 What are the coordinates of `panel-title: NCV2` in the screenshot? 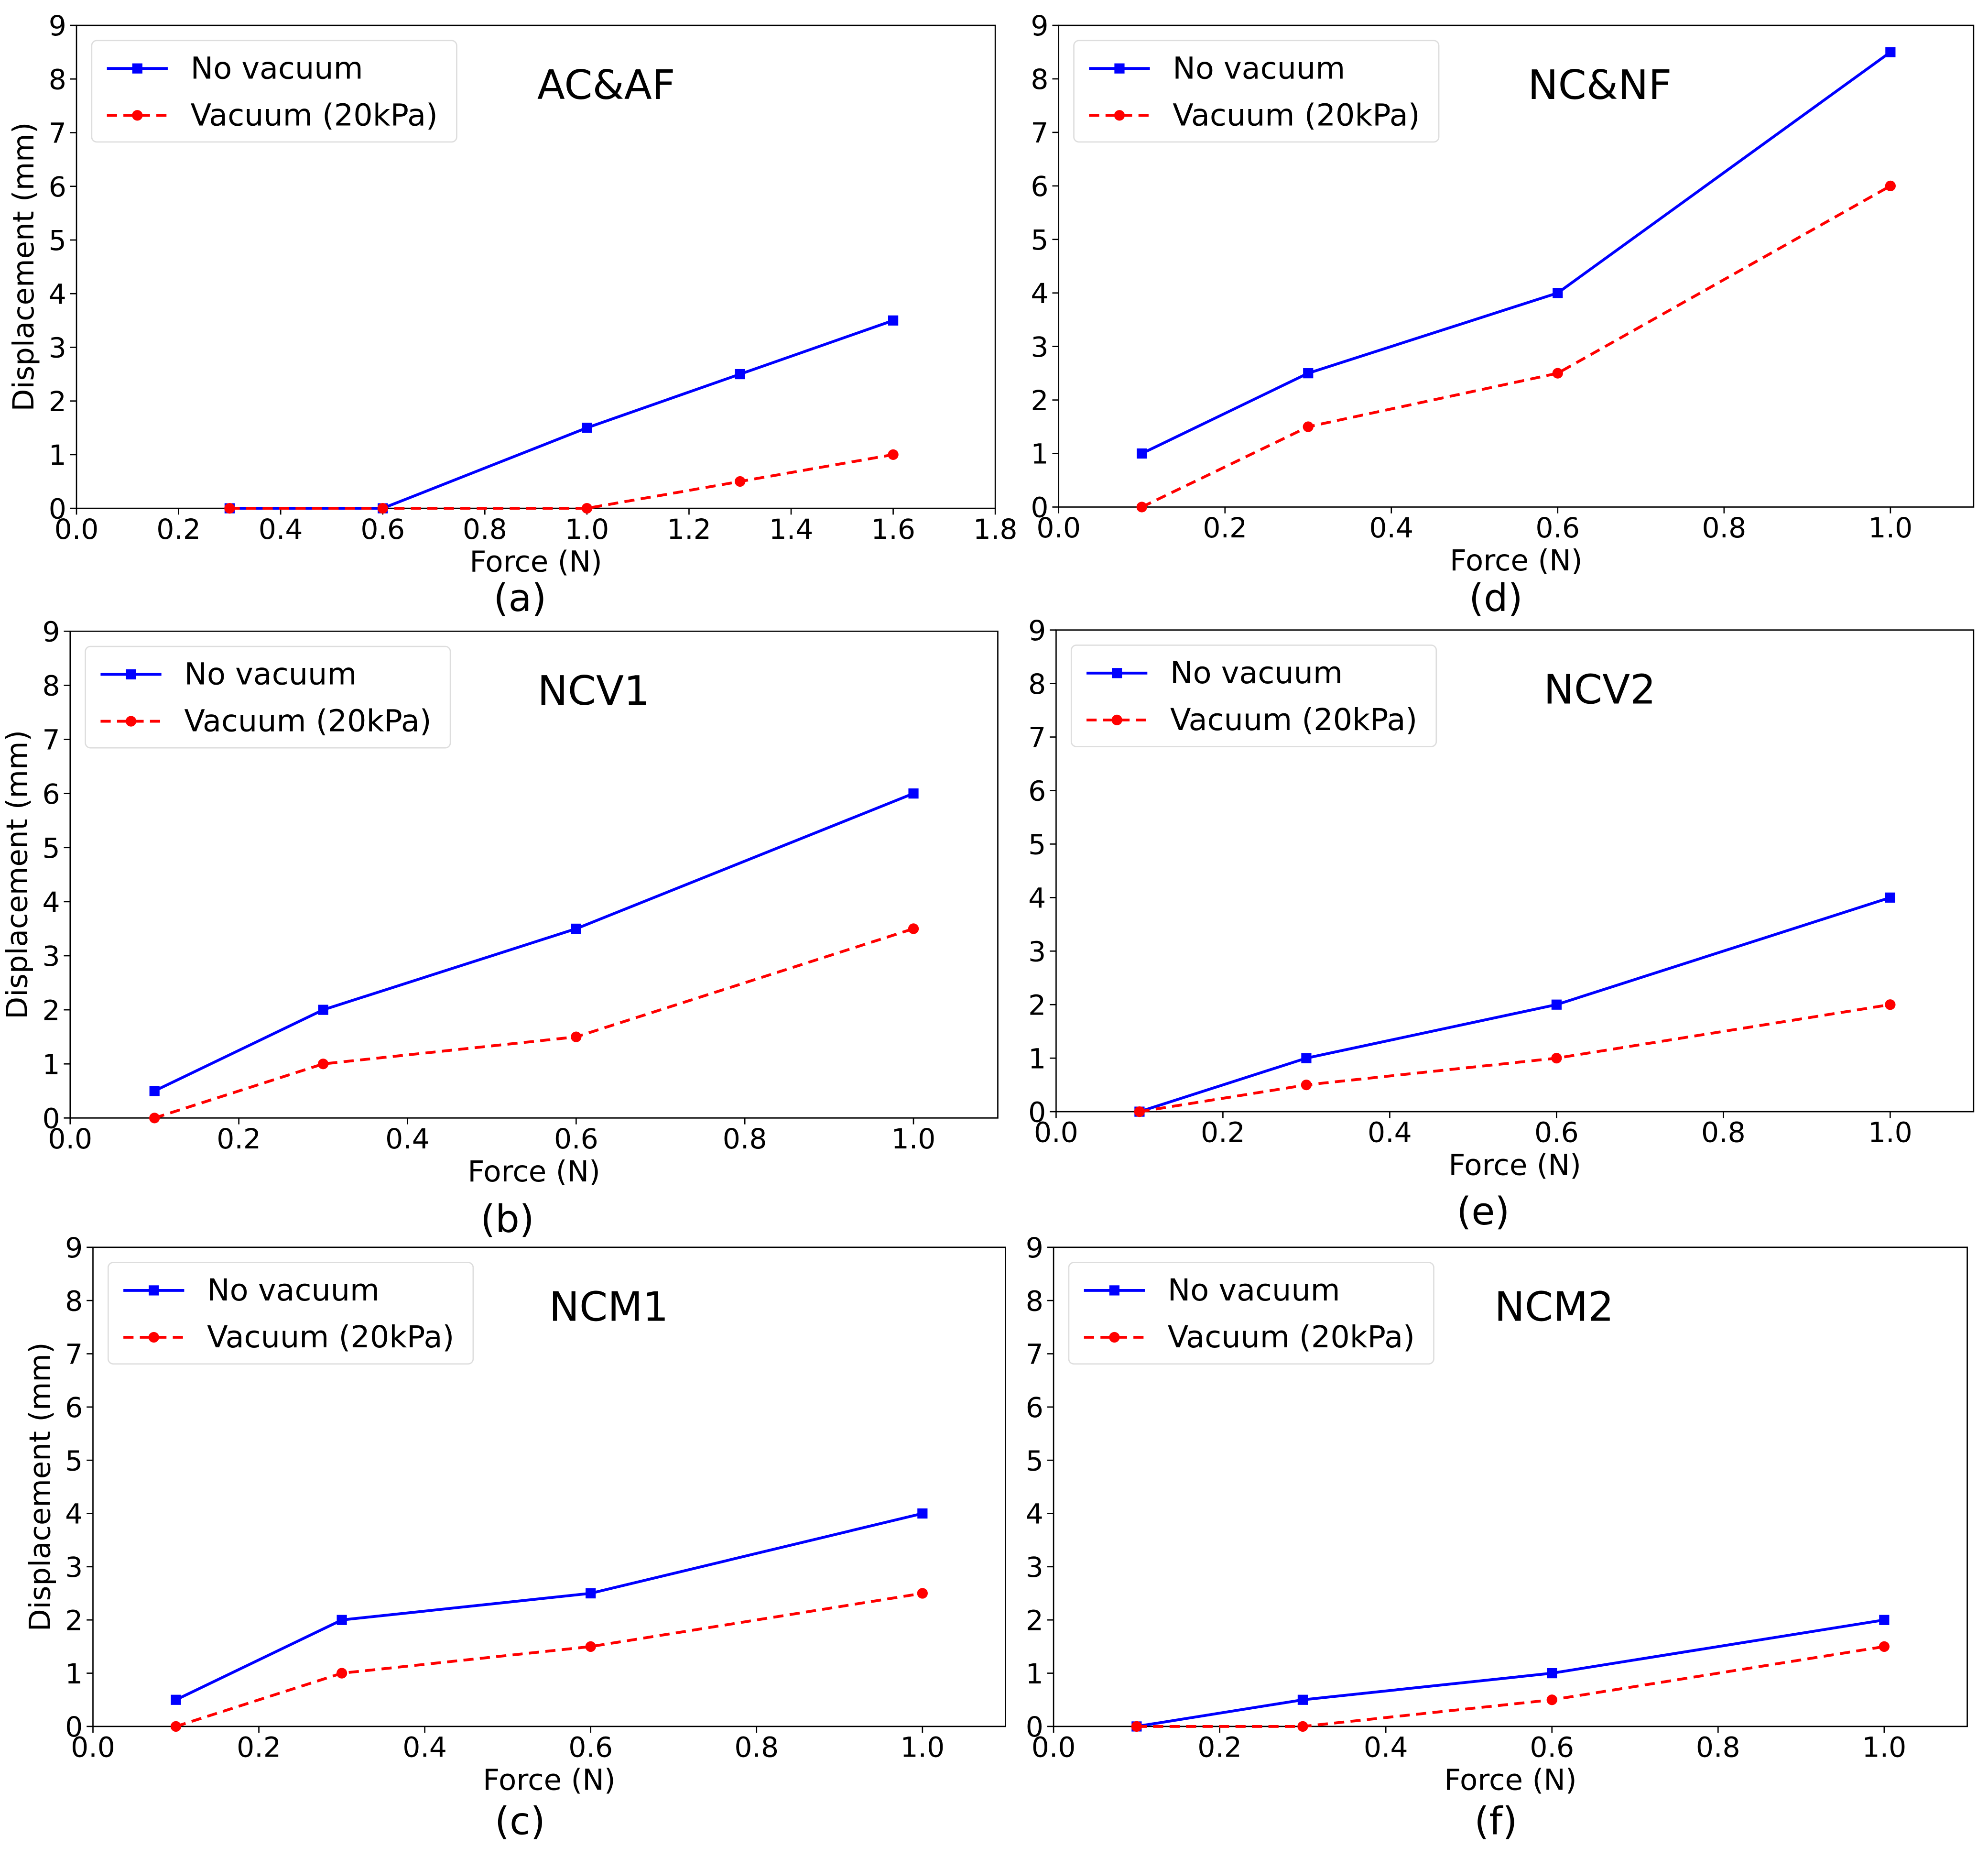 It's located at (1599, 690).